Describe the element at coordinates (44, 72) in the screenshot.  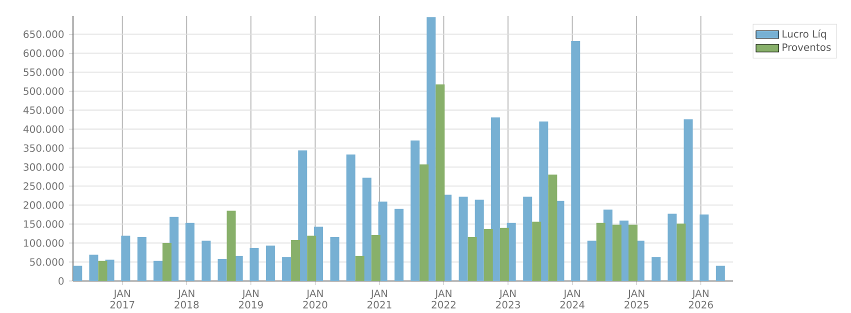
I see `y-tick-label: 550.000` at that location.